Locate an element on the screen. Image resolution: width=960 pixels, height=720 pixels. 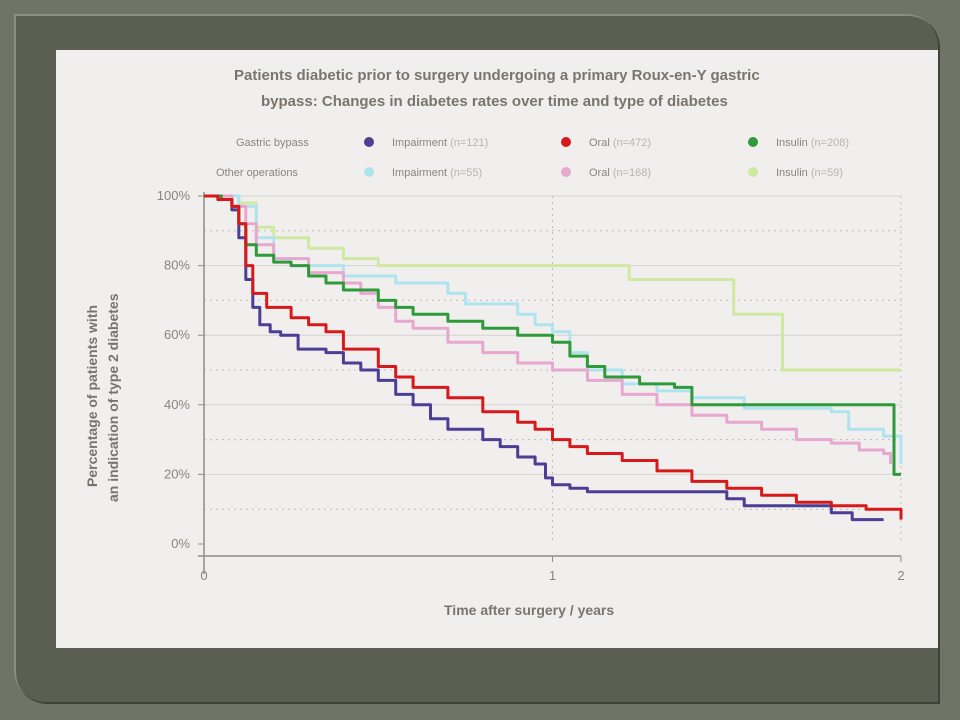
x-tick-label: 1 is located at coordinates (552, 575).